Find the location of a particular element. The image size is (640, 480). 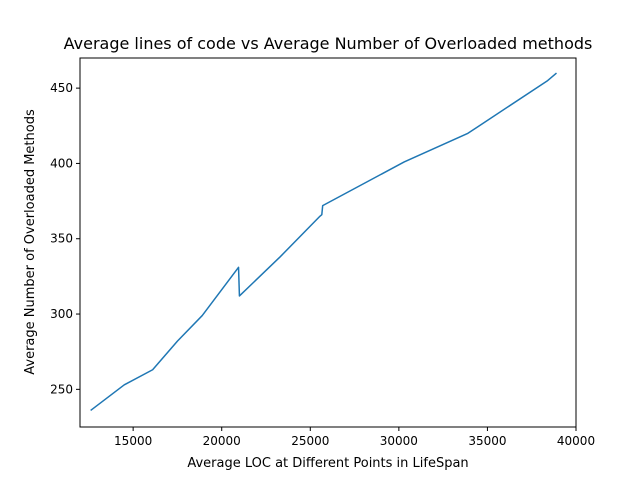

x-tick-label: 25000 is located at coordinates (310, 441).